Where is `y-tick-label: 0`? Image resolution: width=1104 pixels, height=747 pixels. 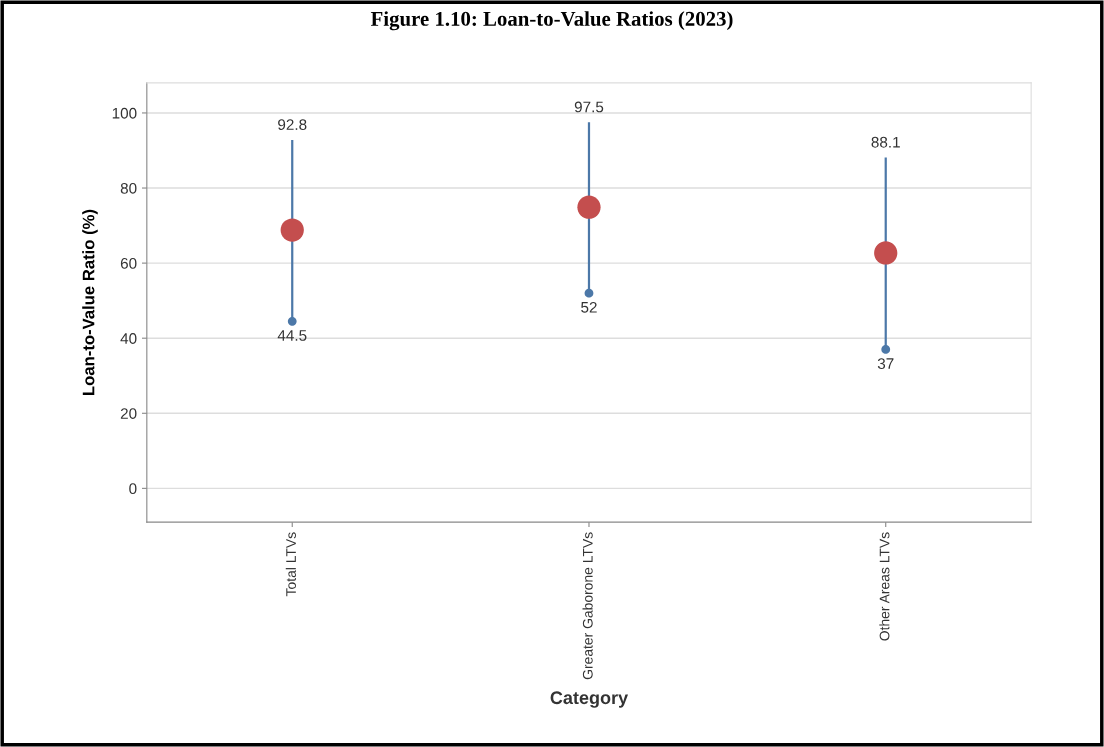
y-tick-label: 0 is located at coordinates (133, 489).